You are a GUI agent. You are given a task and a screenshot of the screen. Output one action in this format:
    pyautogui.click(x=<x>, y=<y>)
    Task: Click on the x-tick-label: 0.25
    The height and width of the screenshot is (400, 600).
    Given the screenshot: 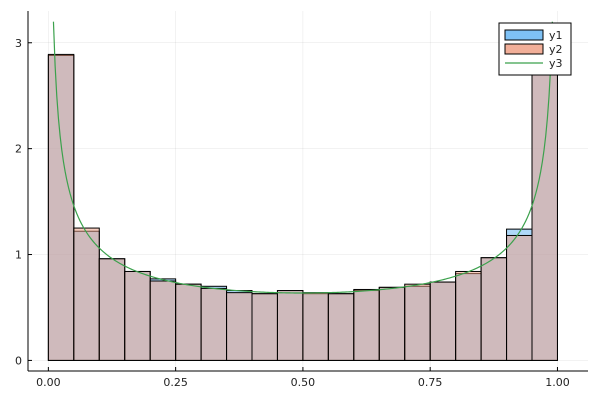 What is the action you would take?
    pyautogui.click(x=175, y=382)
    